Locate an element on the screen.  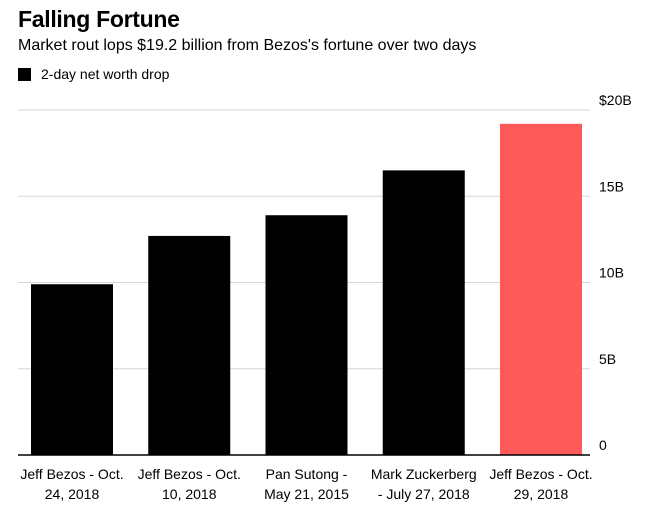
x-tick-label-line: - July 27, 2018 is located at coordinates (424, 494).